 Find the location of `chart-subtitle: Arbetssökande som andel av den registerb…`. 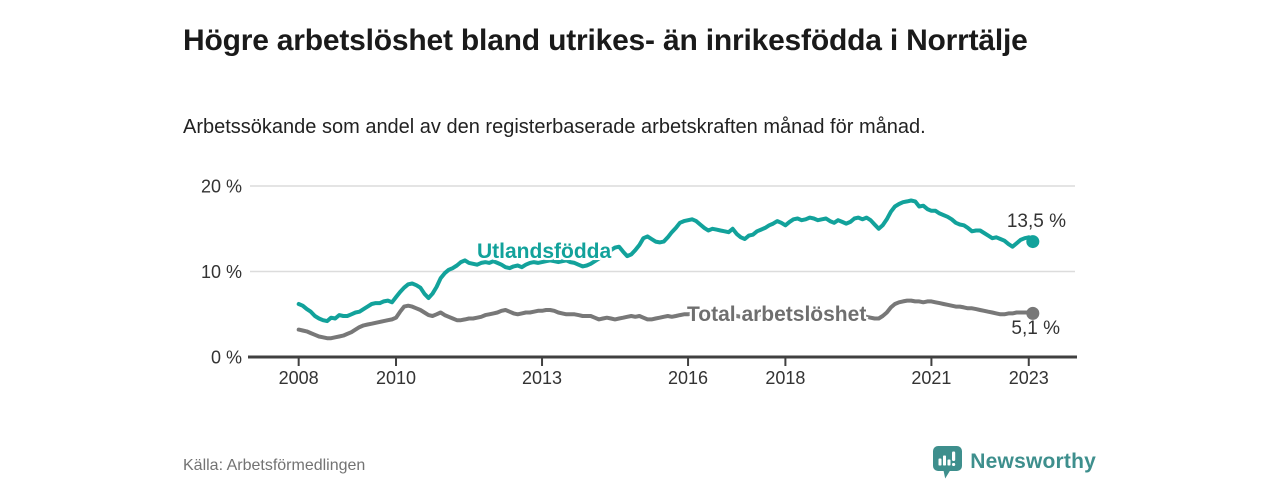

chart-subtitle: Arbetssökande som andel av den registerb… is located at coordinates (554, 127).